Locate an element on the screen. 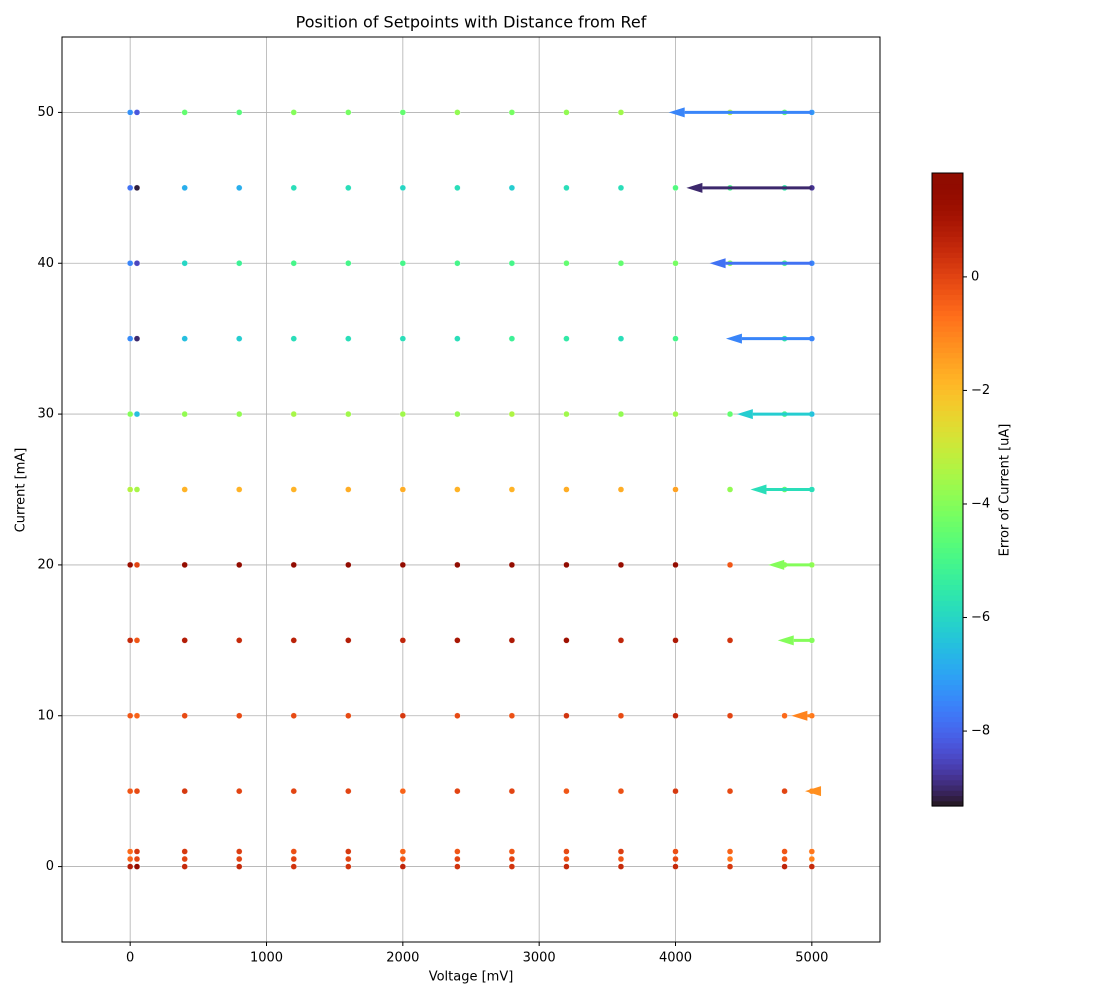  x-tick-label: 4000 is located at coordinates (675, 958).